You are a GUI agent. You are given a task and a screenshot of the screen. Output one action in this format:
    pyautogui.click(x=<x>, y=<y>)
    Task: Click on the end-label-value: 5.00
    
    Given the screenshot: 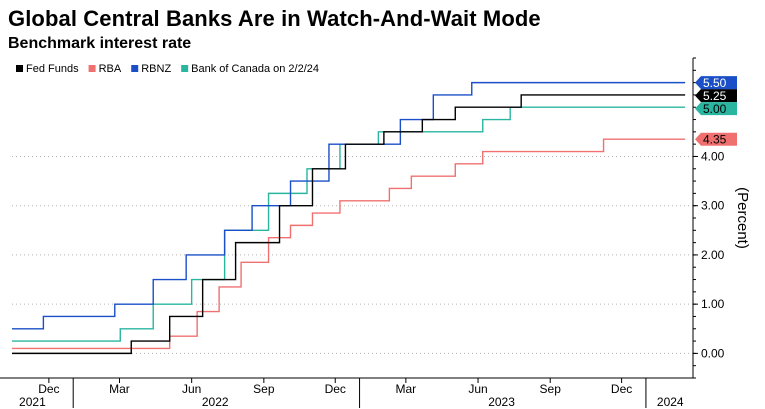 What is the action you would take?
    pyautogui.click(x=715, y=109)
    